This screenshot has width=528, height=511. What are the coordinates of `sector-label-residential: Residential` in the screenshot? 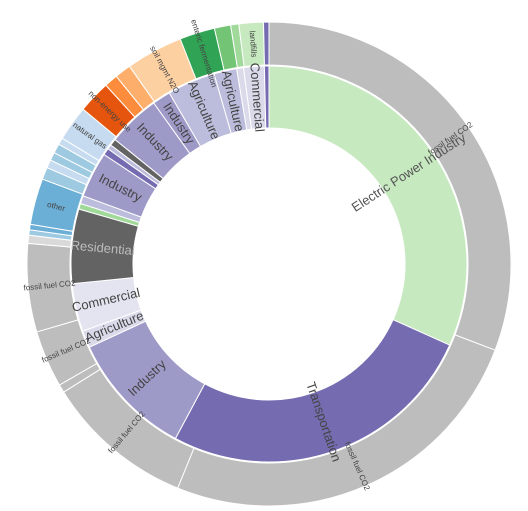 It's located at (103, 247).